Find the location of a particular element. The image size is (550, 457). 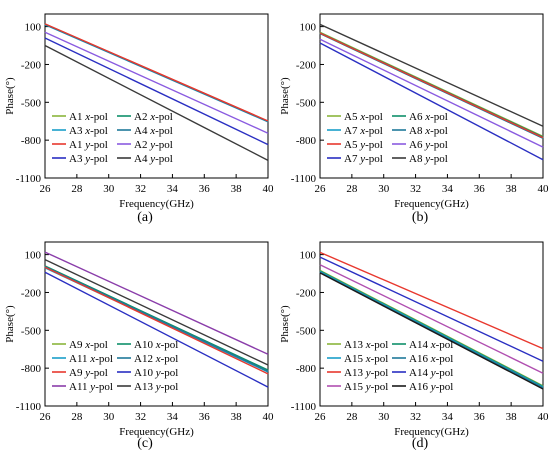

legend-entry: A6 y-pol is located at coordinates (428, 145).